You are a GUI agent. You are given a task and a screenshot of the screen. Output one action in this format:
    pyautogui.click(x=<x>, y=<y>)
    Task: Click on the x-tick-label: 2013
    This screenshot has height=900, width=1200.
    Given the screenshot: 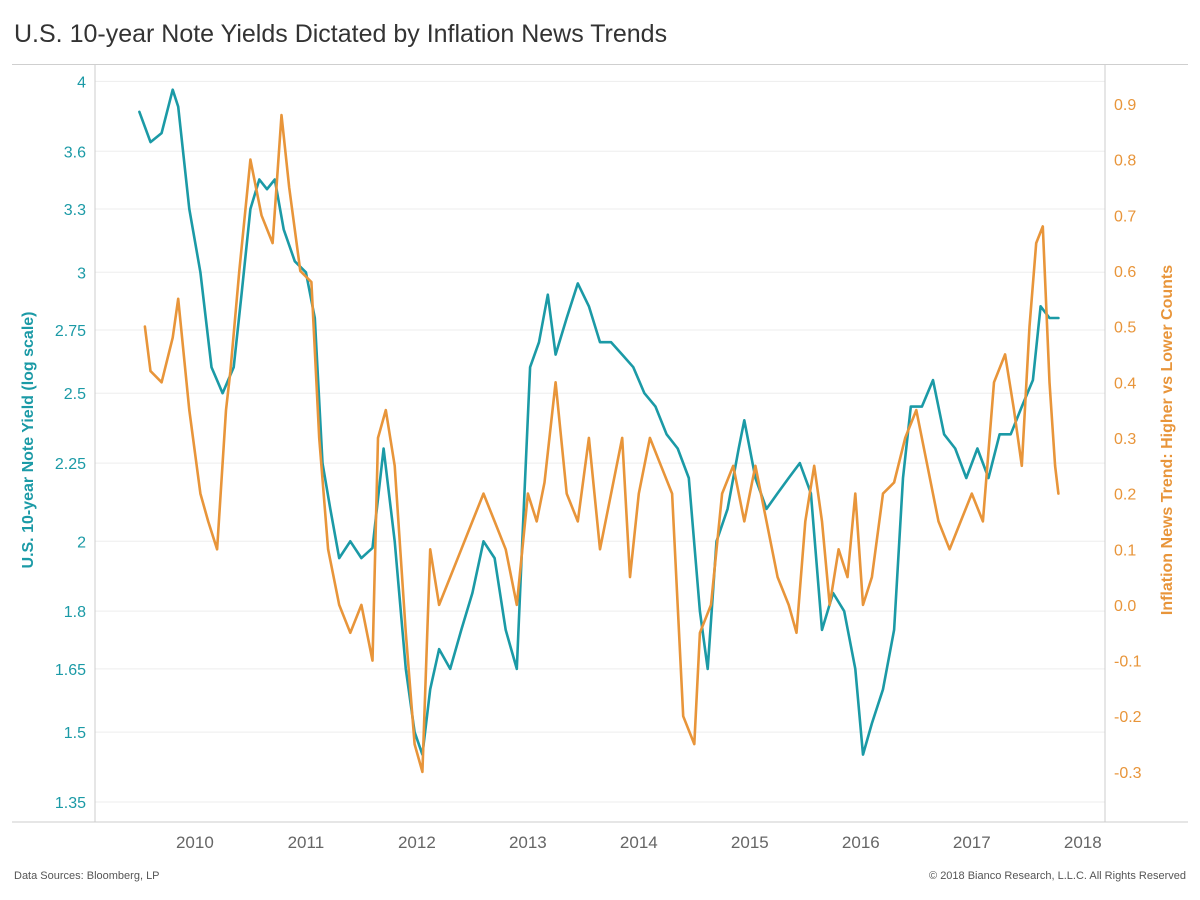 What is the action you would take?
    pyautogui.click(x=528, y=842)
    